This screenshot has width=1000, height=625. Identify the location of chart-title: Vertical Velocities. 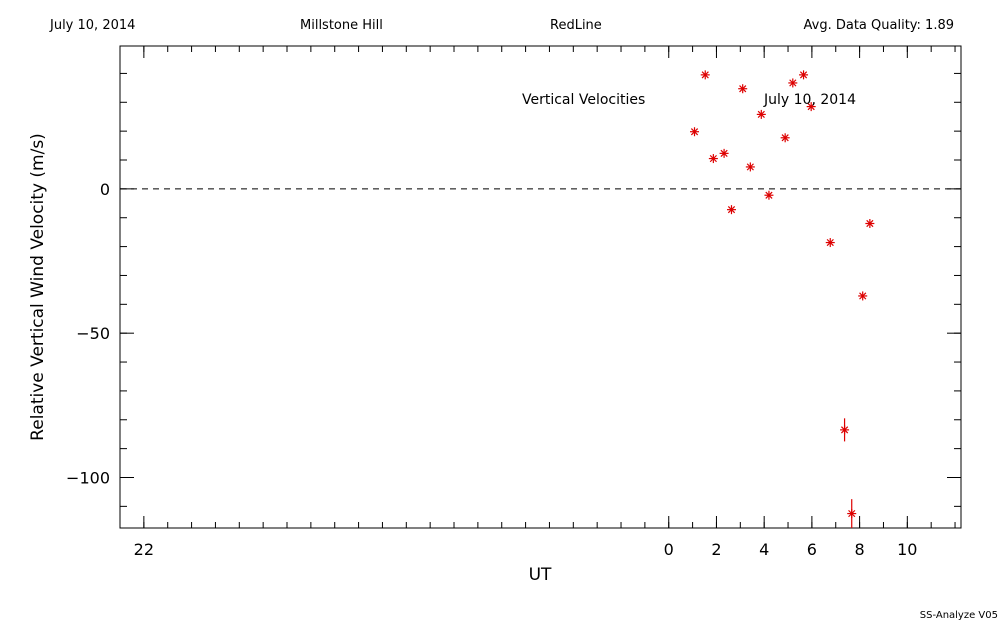
(583, 100).